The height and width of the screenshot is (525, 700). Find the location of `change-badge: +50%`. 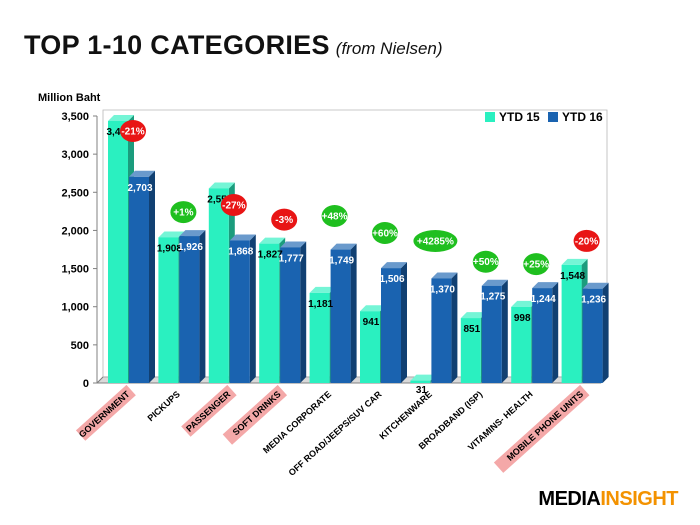

change-badge: +50% is located at coordinates (485, 261).